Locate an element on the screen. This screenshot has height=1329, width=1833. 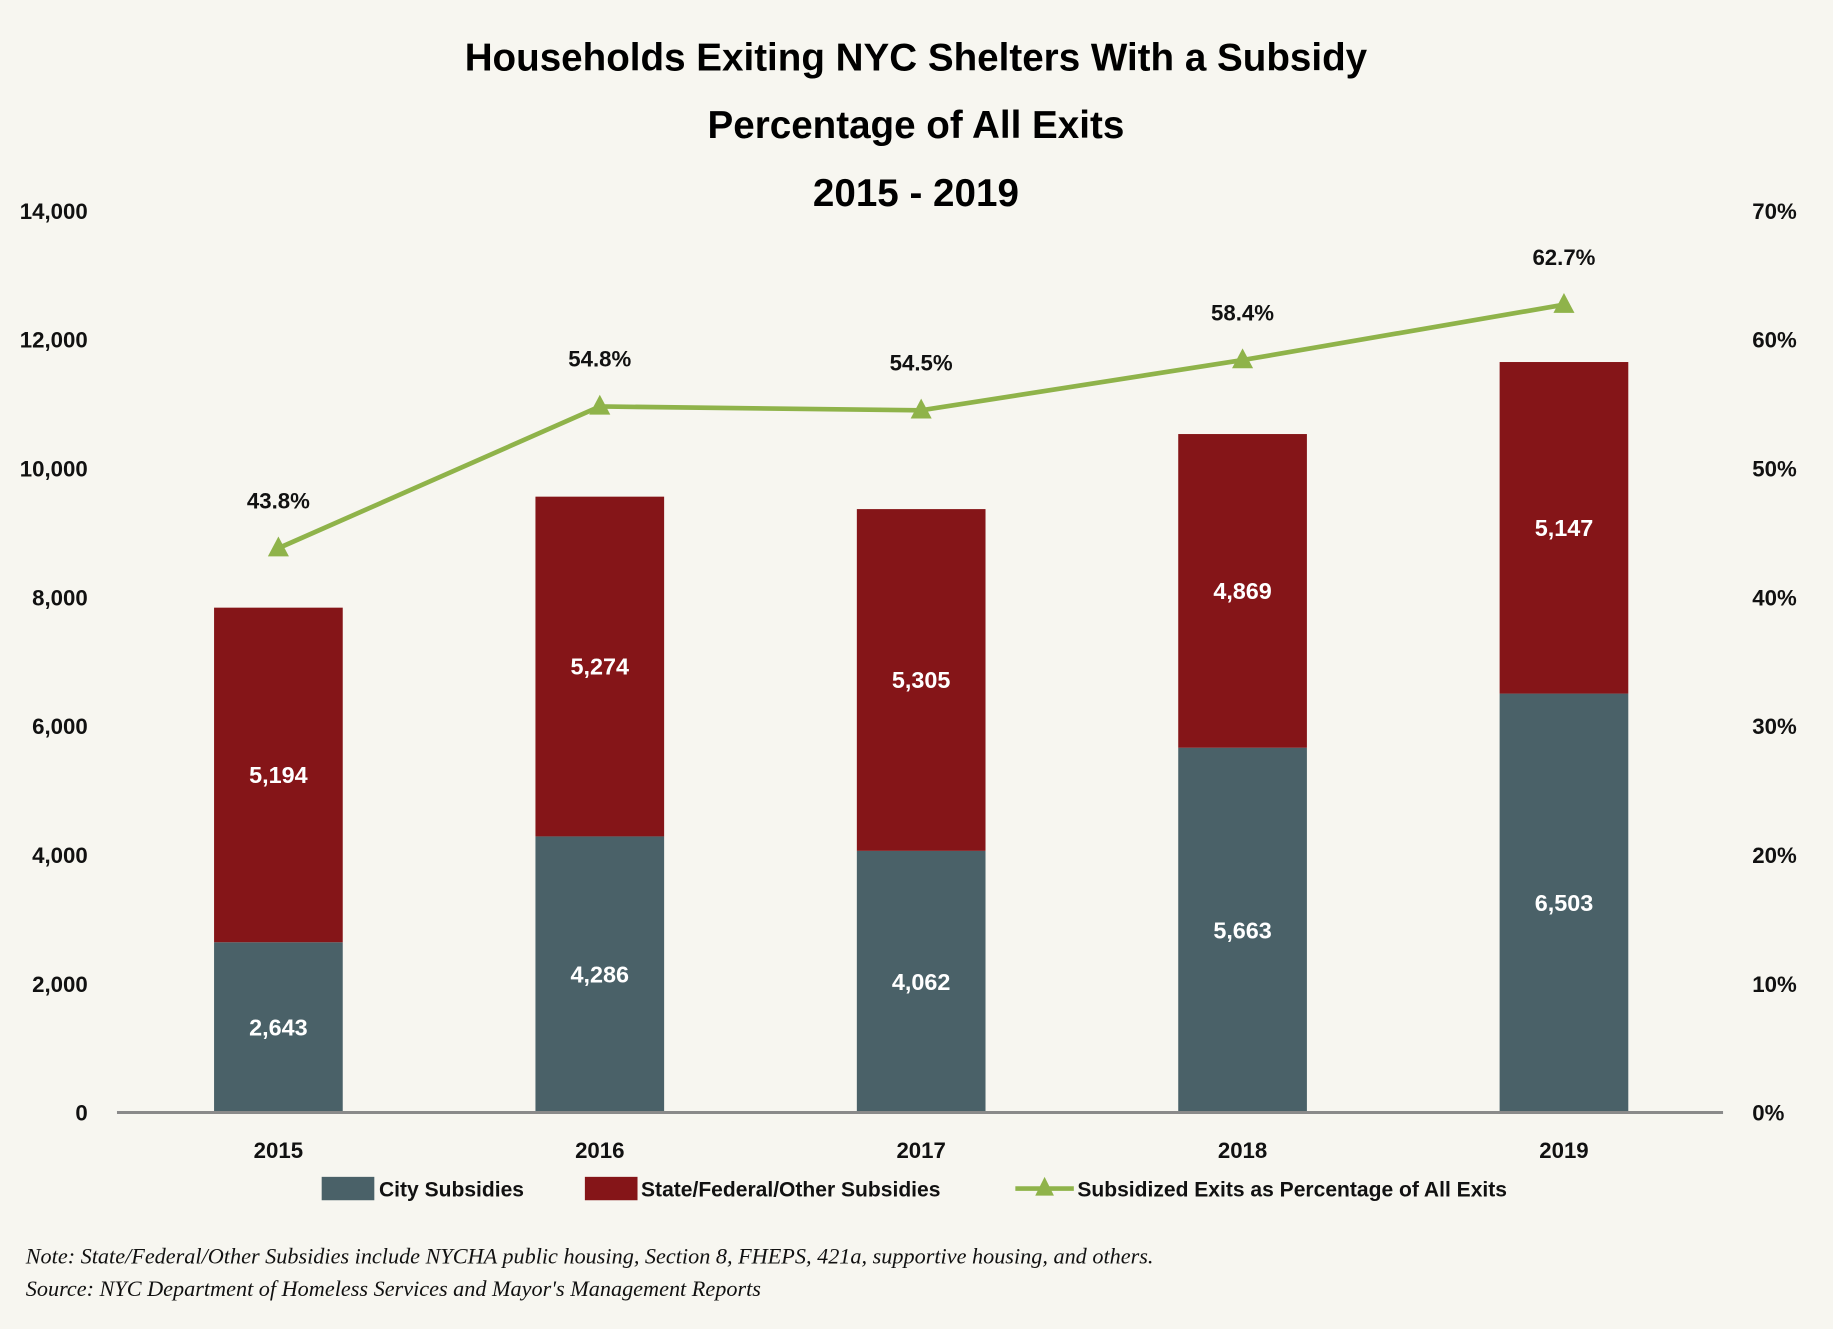
chart-title-line-2: Percentage of All Exits is located at coordinates (916, 125).